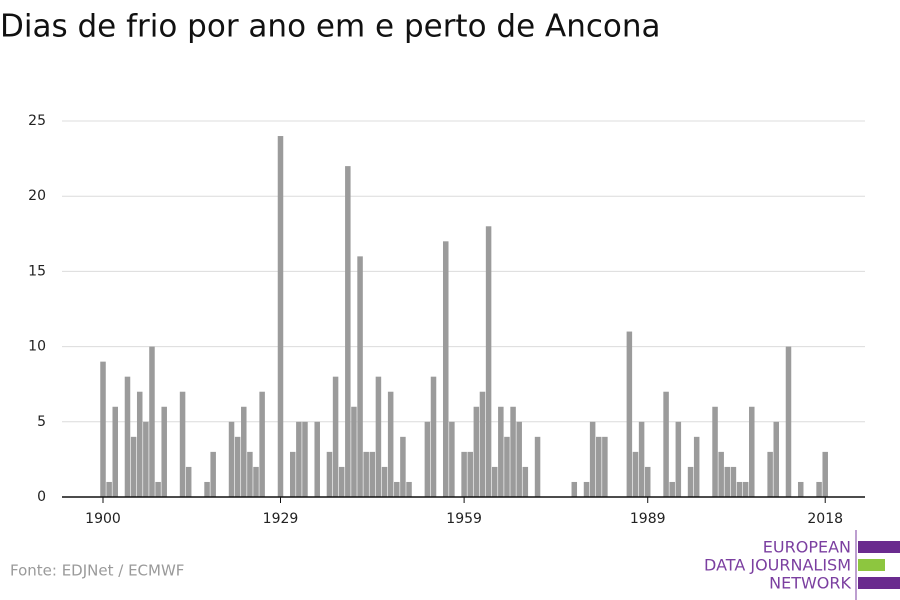  Describe the element at coordinates (37, 121) in the screenshot. I see `y-tick-label: 25` at that location.